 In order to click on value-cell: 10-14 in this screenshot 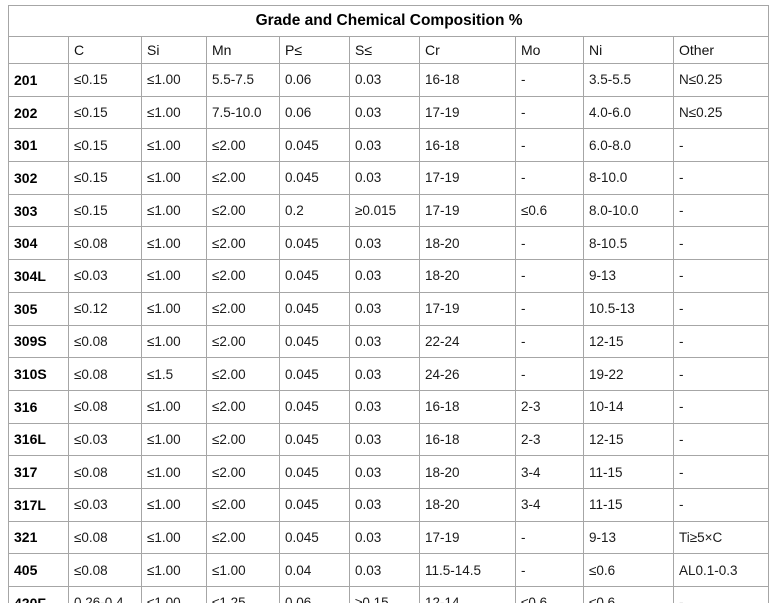, I will do `click(628, 406)`.